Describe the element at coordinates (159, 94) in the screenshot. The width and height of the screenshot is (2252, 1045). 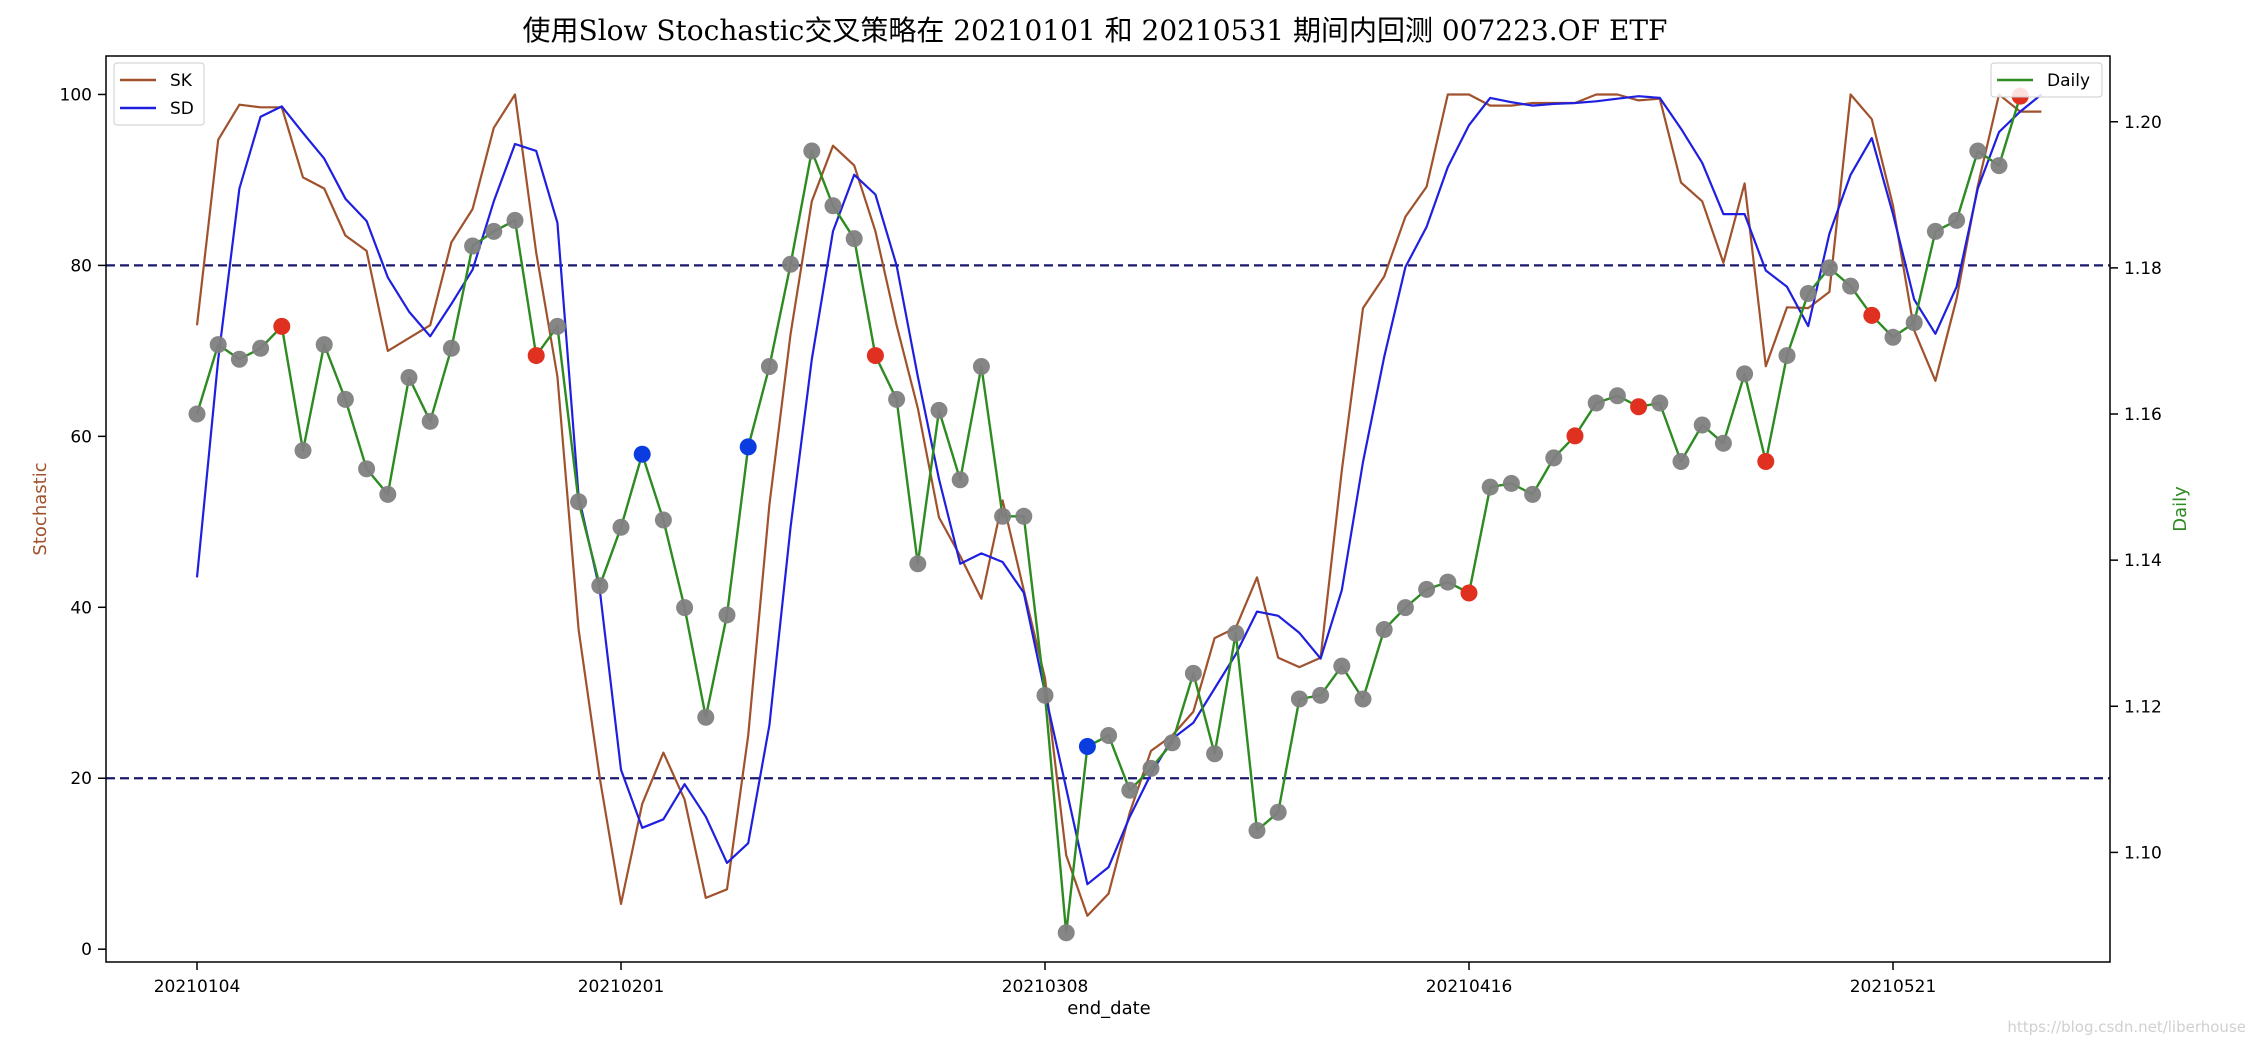
I see `legend-left: SK SD` at that location.